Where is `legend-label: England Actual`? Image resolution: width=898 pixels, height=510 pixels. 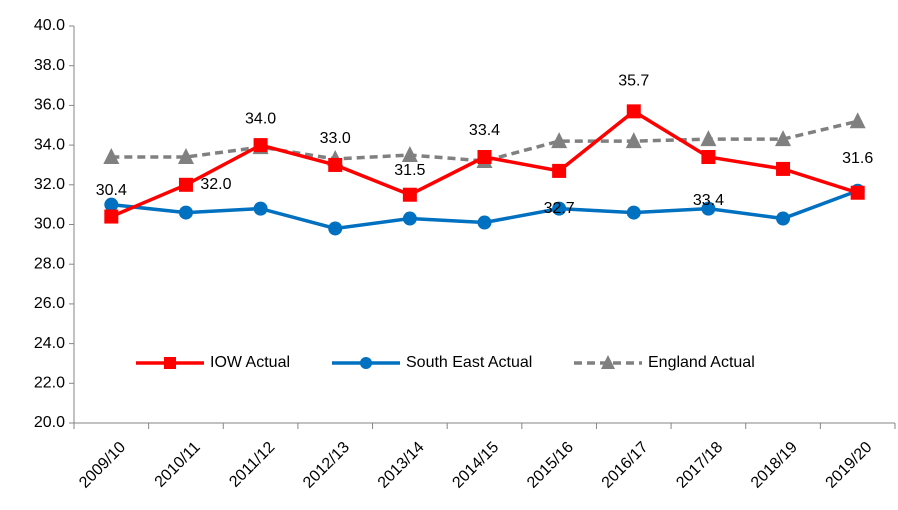
legend-label: England Actual is located at coordinates (701, 362).